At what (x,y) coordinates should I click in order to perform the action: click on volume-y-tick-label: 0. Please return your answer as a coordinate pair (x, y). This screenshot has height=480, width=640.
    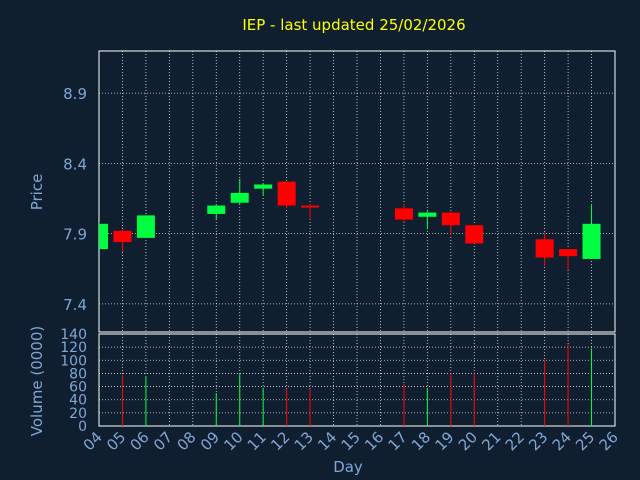
    Looking at the image, I should click on (82, 427).